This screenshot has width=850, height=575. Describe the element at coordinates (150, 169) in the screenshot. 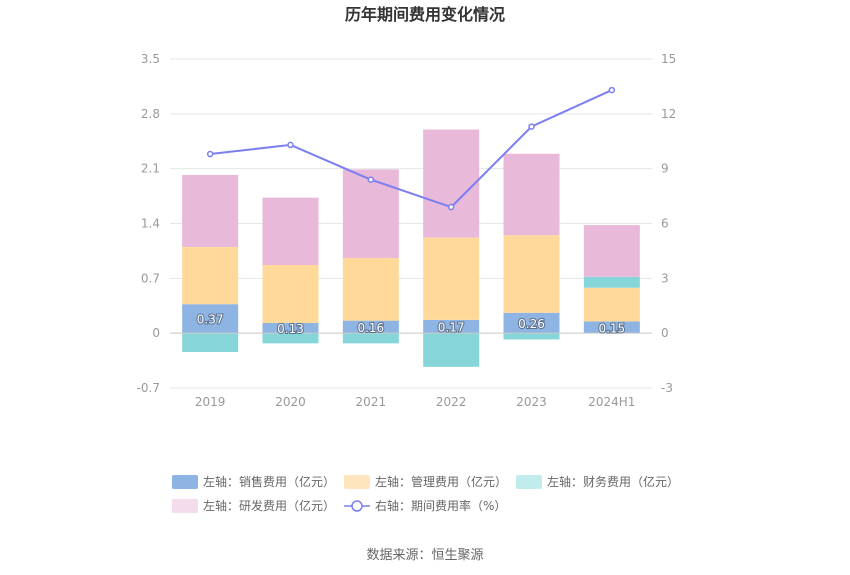

I see `left-tick-label: 2.1` at that location.